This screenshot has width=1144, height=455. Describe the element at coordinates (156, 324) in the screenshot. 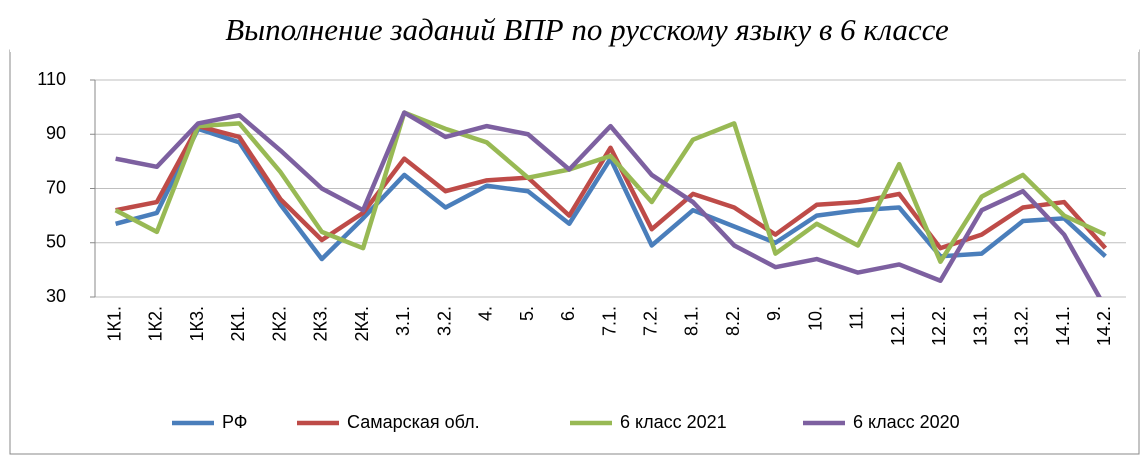

I see `x-tick-label: 1К2.` at that location.